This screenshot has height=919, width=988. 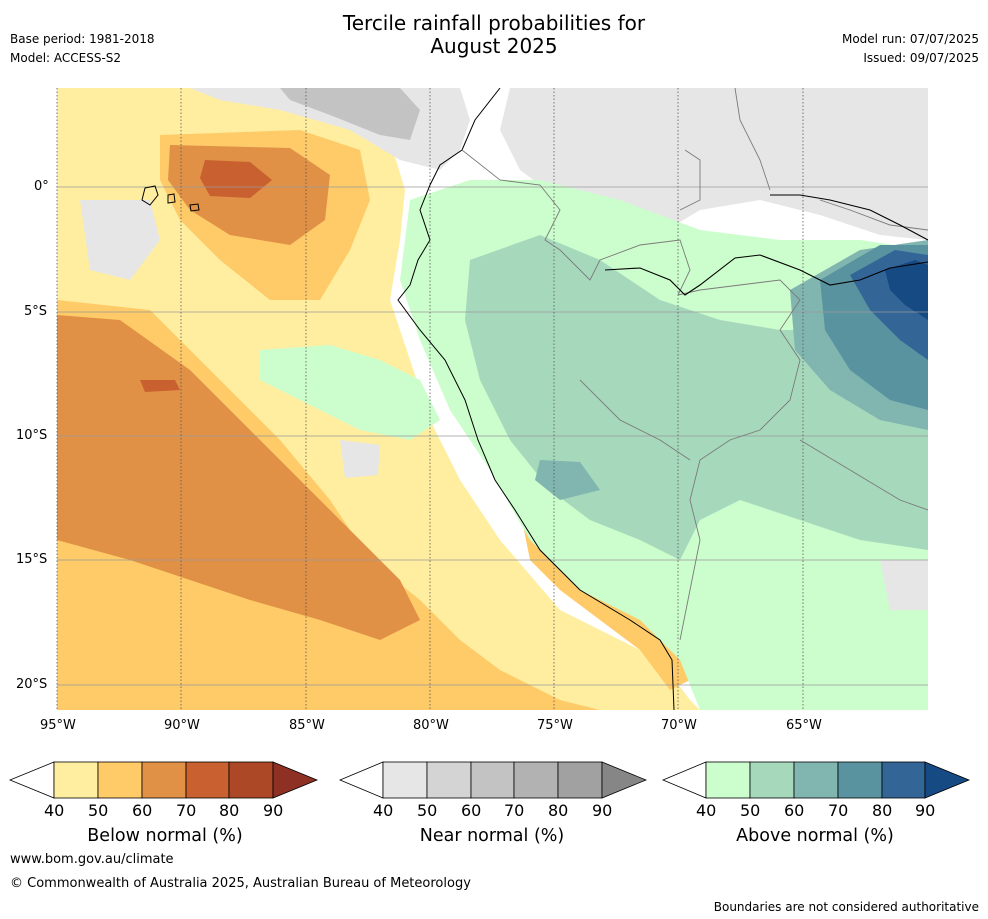 What do you see at coordinates (766, 245) in the screenshot?
I see `river-amazon` at bounding box center [766, 245].